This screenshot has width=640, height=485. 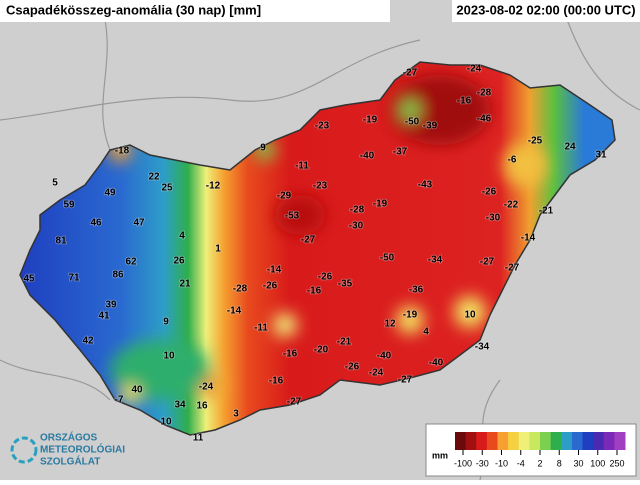 What do you see at coordinates (597, 463) in the screenshot?
I see `legend-tick-label: 100` at bounding box center [597, 463].